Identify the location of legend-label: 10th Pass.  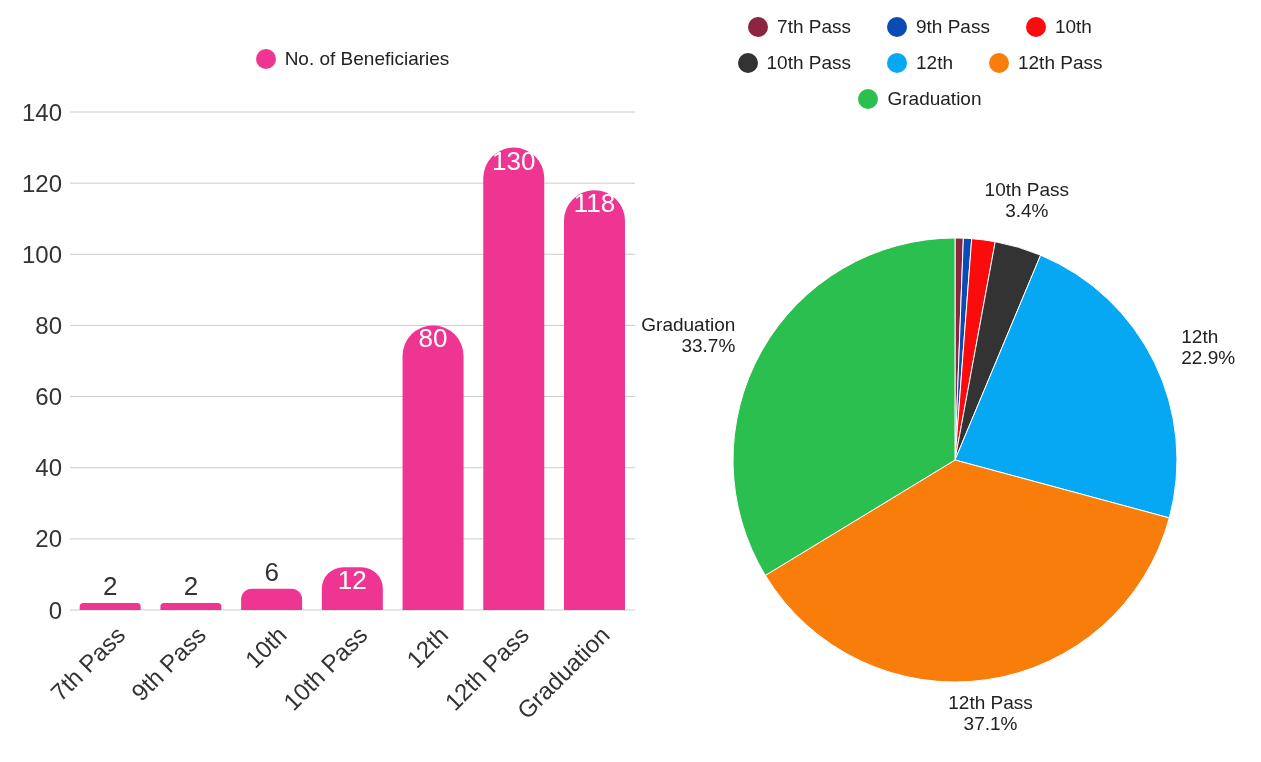
(808, 63).